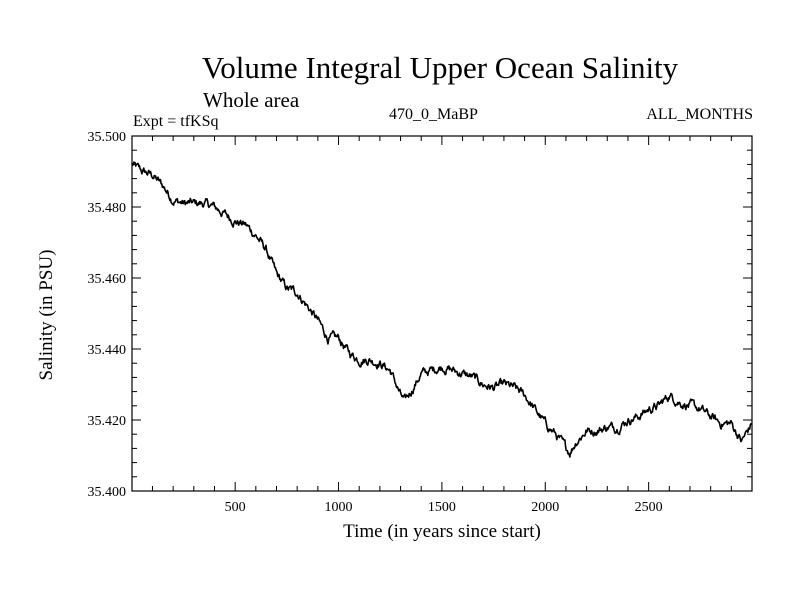 Image resolution: width=800 pixels, height=600 pixels. What do you see at coordinates (433, 114) in the screenshot?
I see `center-label: 470_0_MaBP` at bounding box center [433, 114].